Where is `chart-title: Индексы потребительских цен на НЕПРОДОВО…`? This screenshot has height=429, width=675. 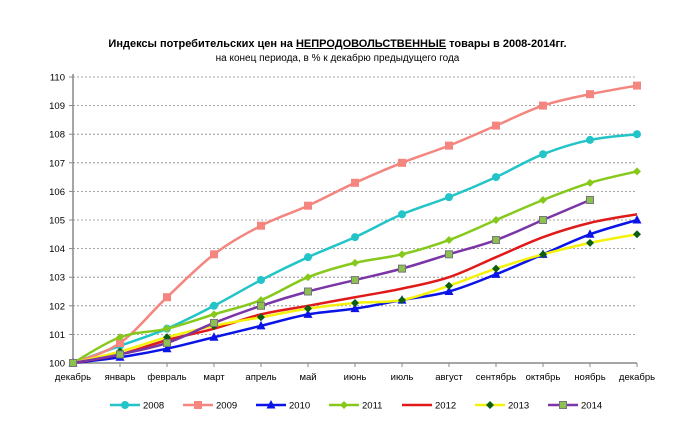 chart-title: Индексы потребительских цен на НЕПРОДОВО… is located at coordinates (337, 44).